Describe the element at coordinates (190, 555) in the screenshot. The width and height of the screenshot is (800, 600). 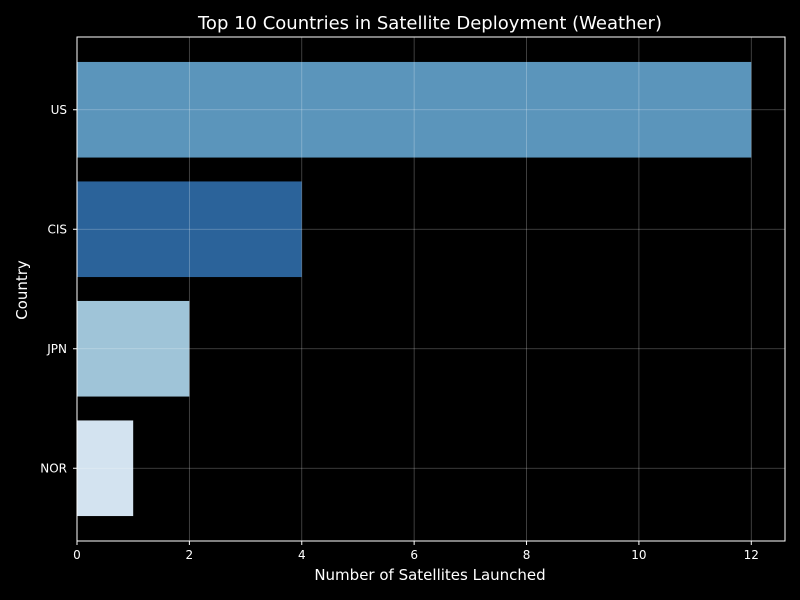
I see `x-tick-label: 2` at that location.